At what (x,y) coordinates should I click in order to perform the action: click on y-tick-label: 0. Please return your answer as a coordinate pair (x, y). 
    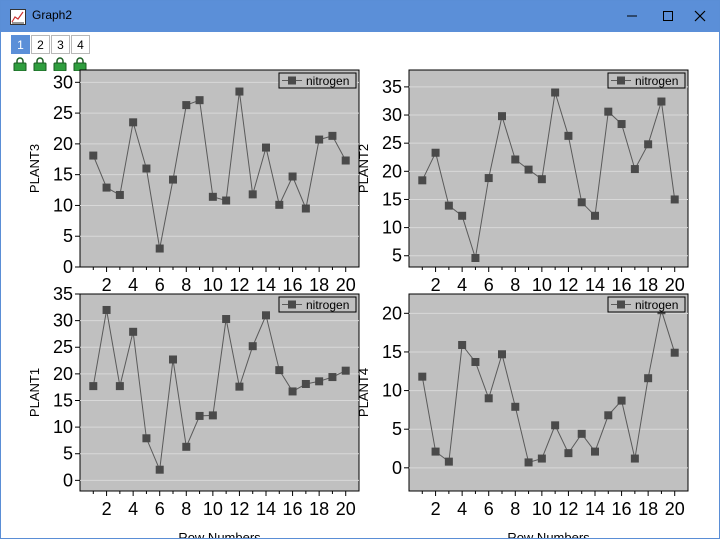
    Looking at the image, I should click on (68, 267).